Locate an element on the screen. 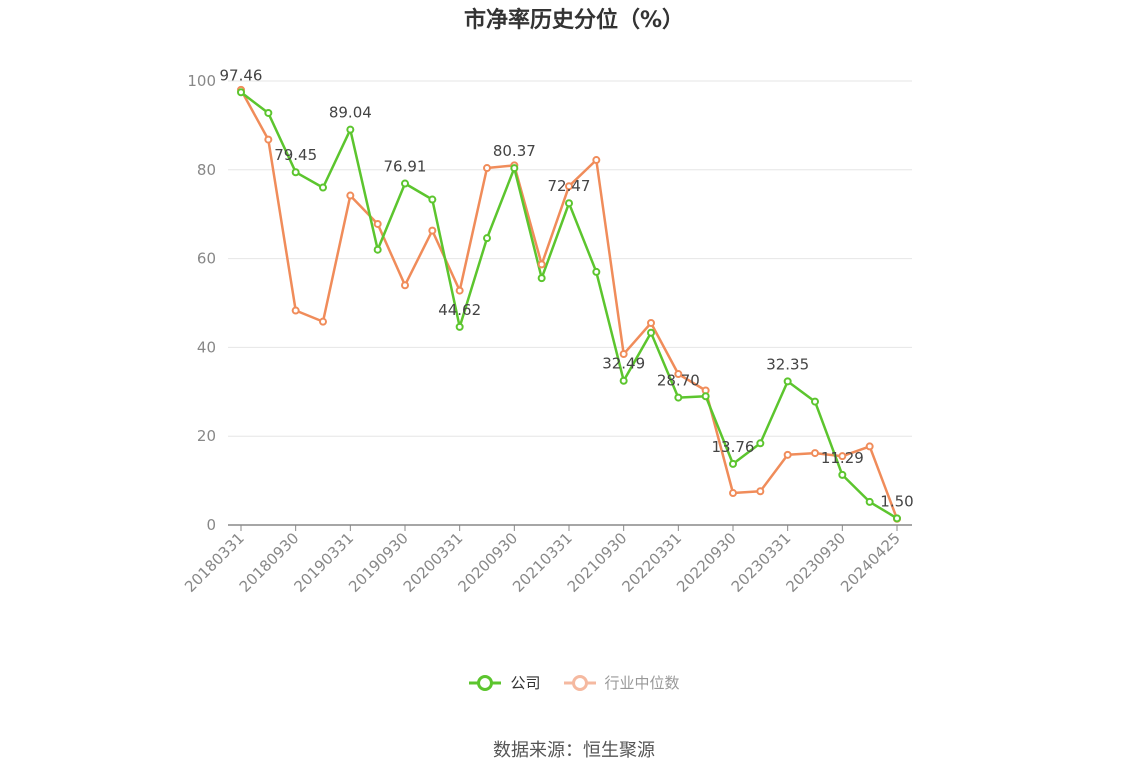  legend-label-company: 公司 is located at coordinates (525, 683).